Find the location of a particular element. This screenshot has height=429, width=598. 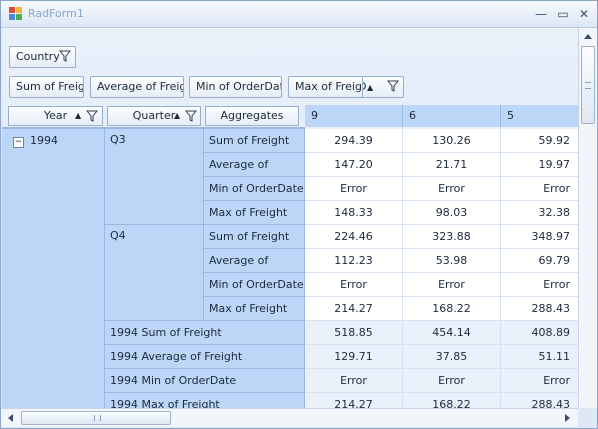

year-row-header-cell: − 1994 is located at coordinates (53, 268).